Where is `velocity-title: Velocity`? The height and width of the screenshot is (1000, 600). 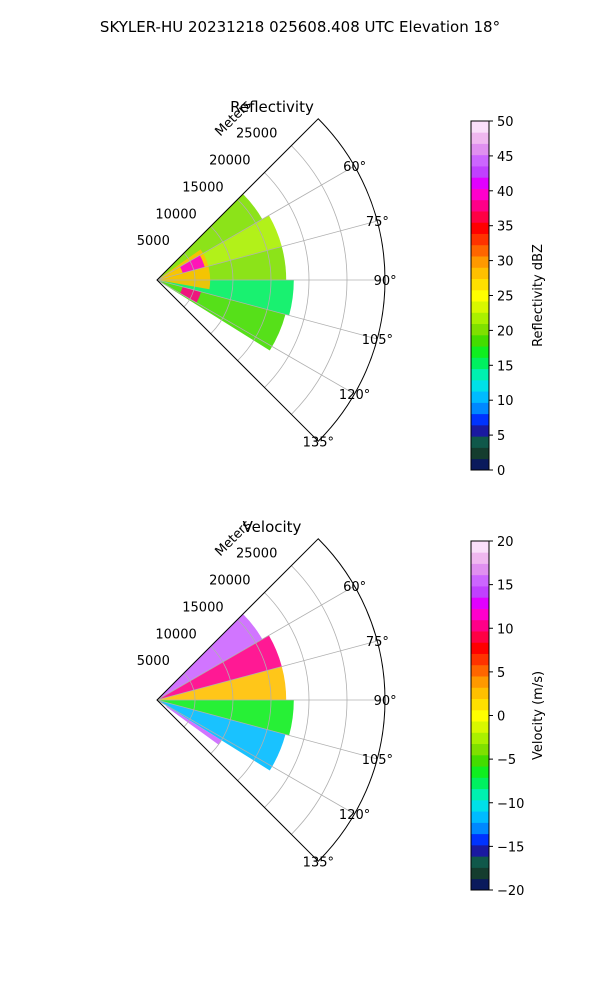 velocity-title: Velocity is located at coordinates (272, 527).